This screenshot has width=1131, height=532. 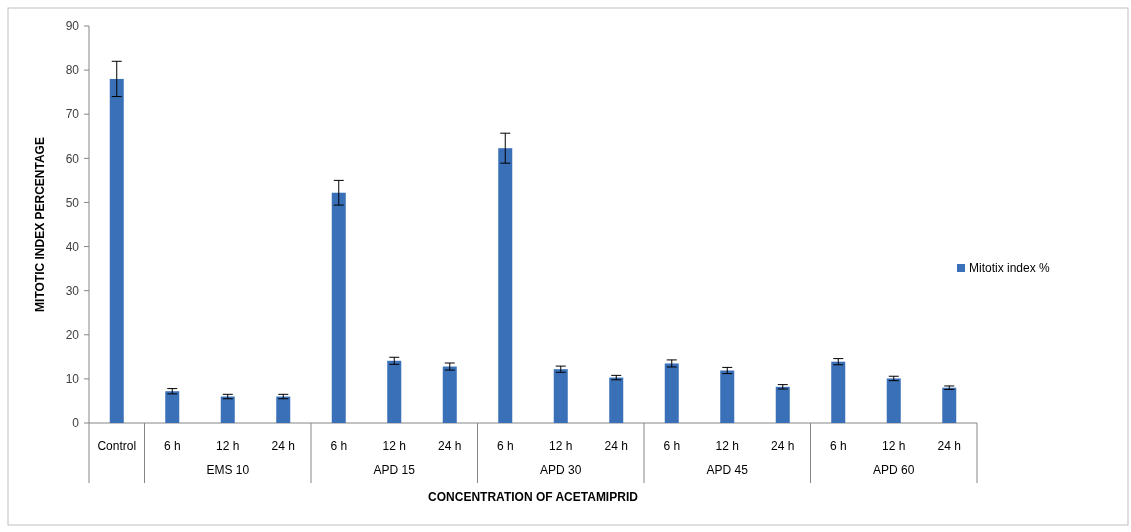 What do you see at coordinates (394, 470) in the screenshot?
I see `text: APD 15` at bounding box center [394, 470].